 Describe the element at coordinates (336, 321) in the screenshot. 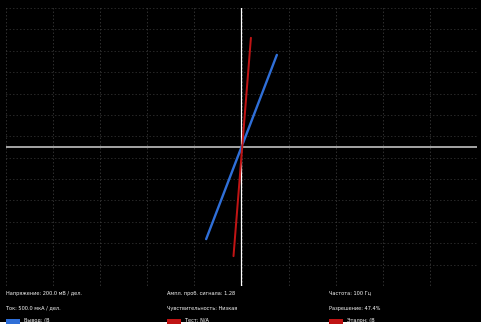

I see `third-swatch-icon` at that location.